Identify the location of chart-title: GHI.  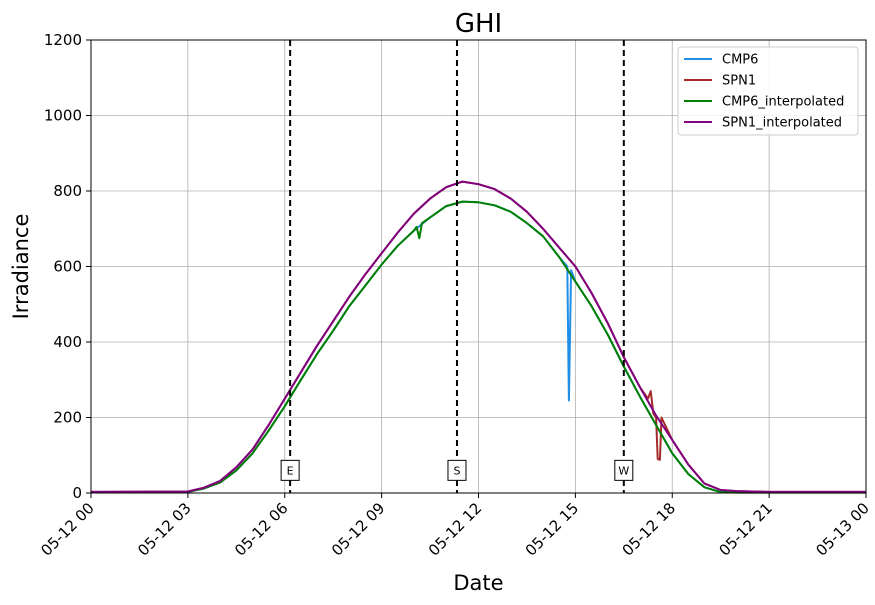
(478, 24).